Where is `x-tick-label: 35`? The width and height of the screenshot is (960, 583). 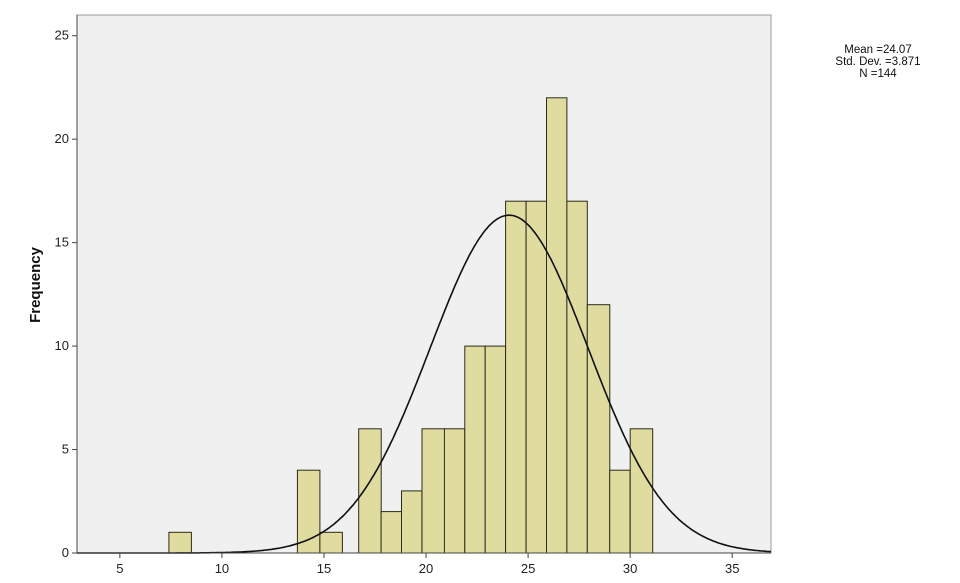
x-tick-label: 35 is located at coordinates (732, 568).